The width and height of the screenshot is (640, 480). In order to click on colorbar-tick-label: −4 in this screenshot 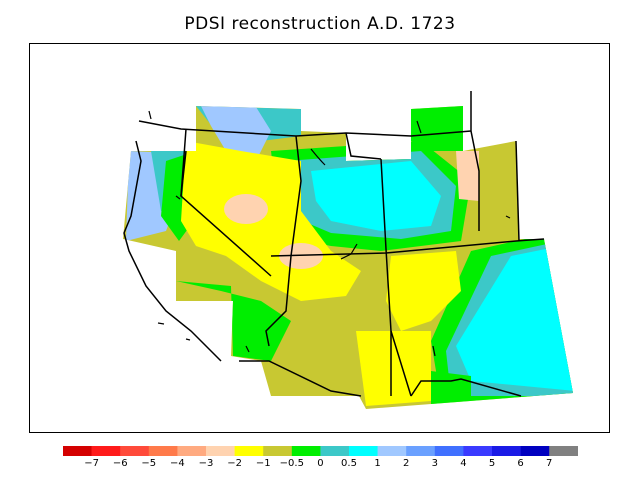, I will do `click(177, 463)`.